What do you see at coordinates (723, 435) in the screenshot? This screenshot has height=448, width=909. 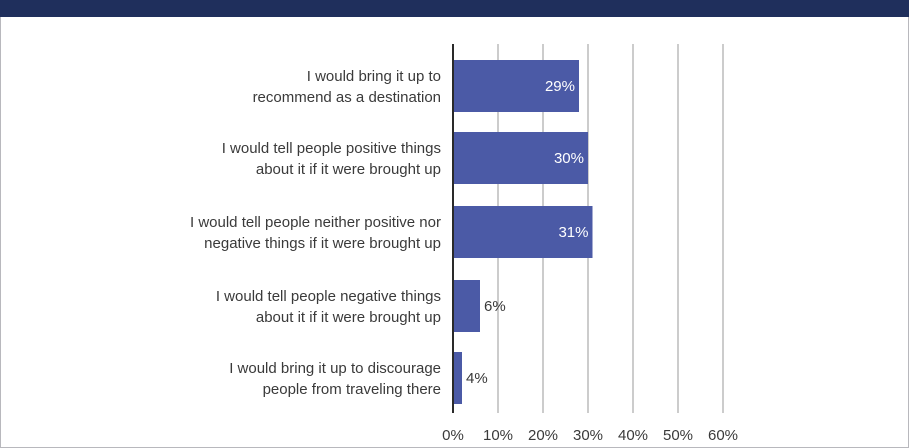 I see `tick-label-60: 60%` at bounding box center [723, 435].